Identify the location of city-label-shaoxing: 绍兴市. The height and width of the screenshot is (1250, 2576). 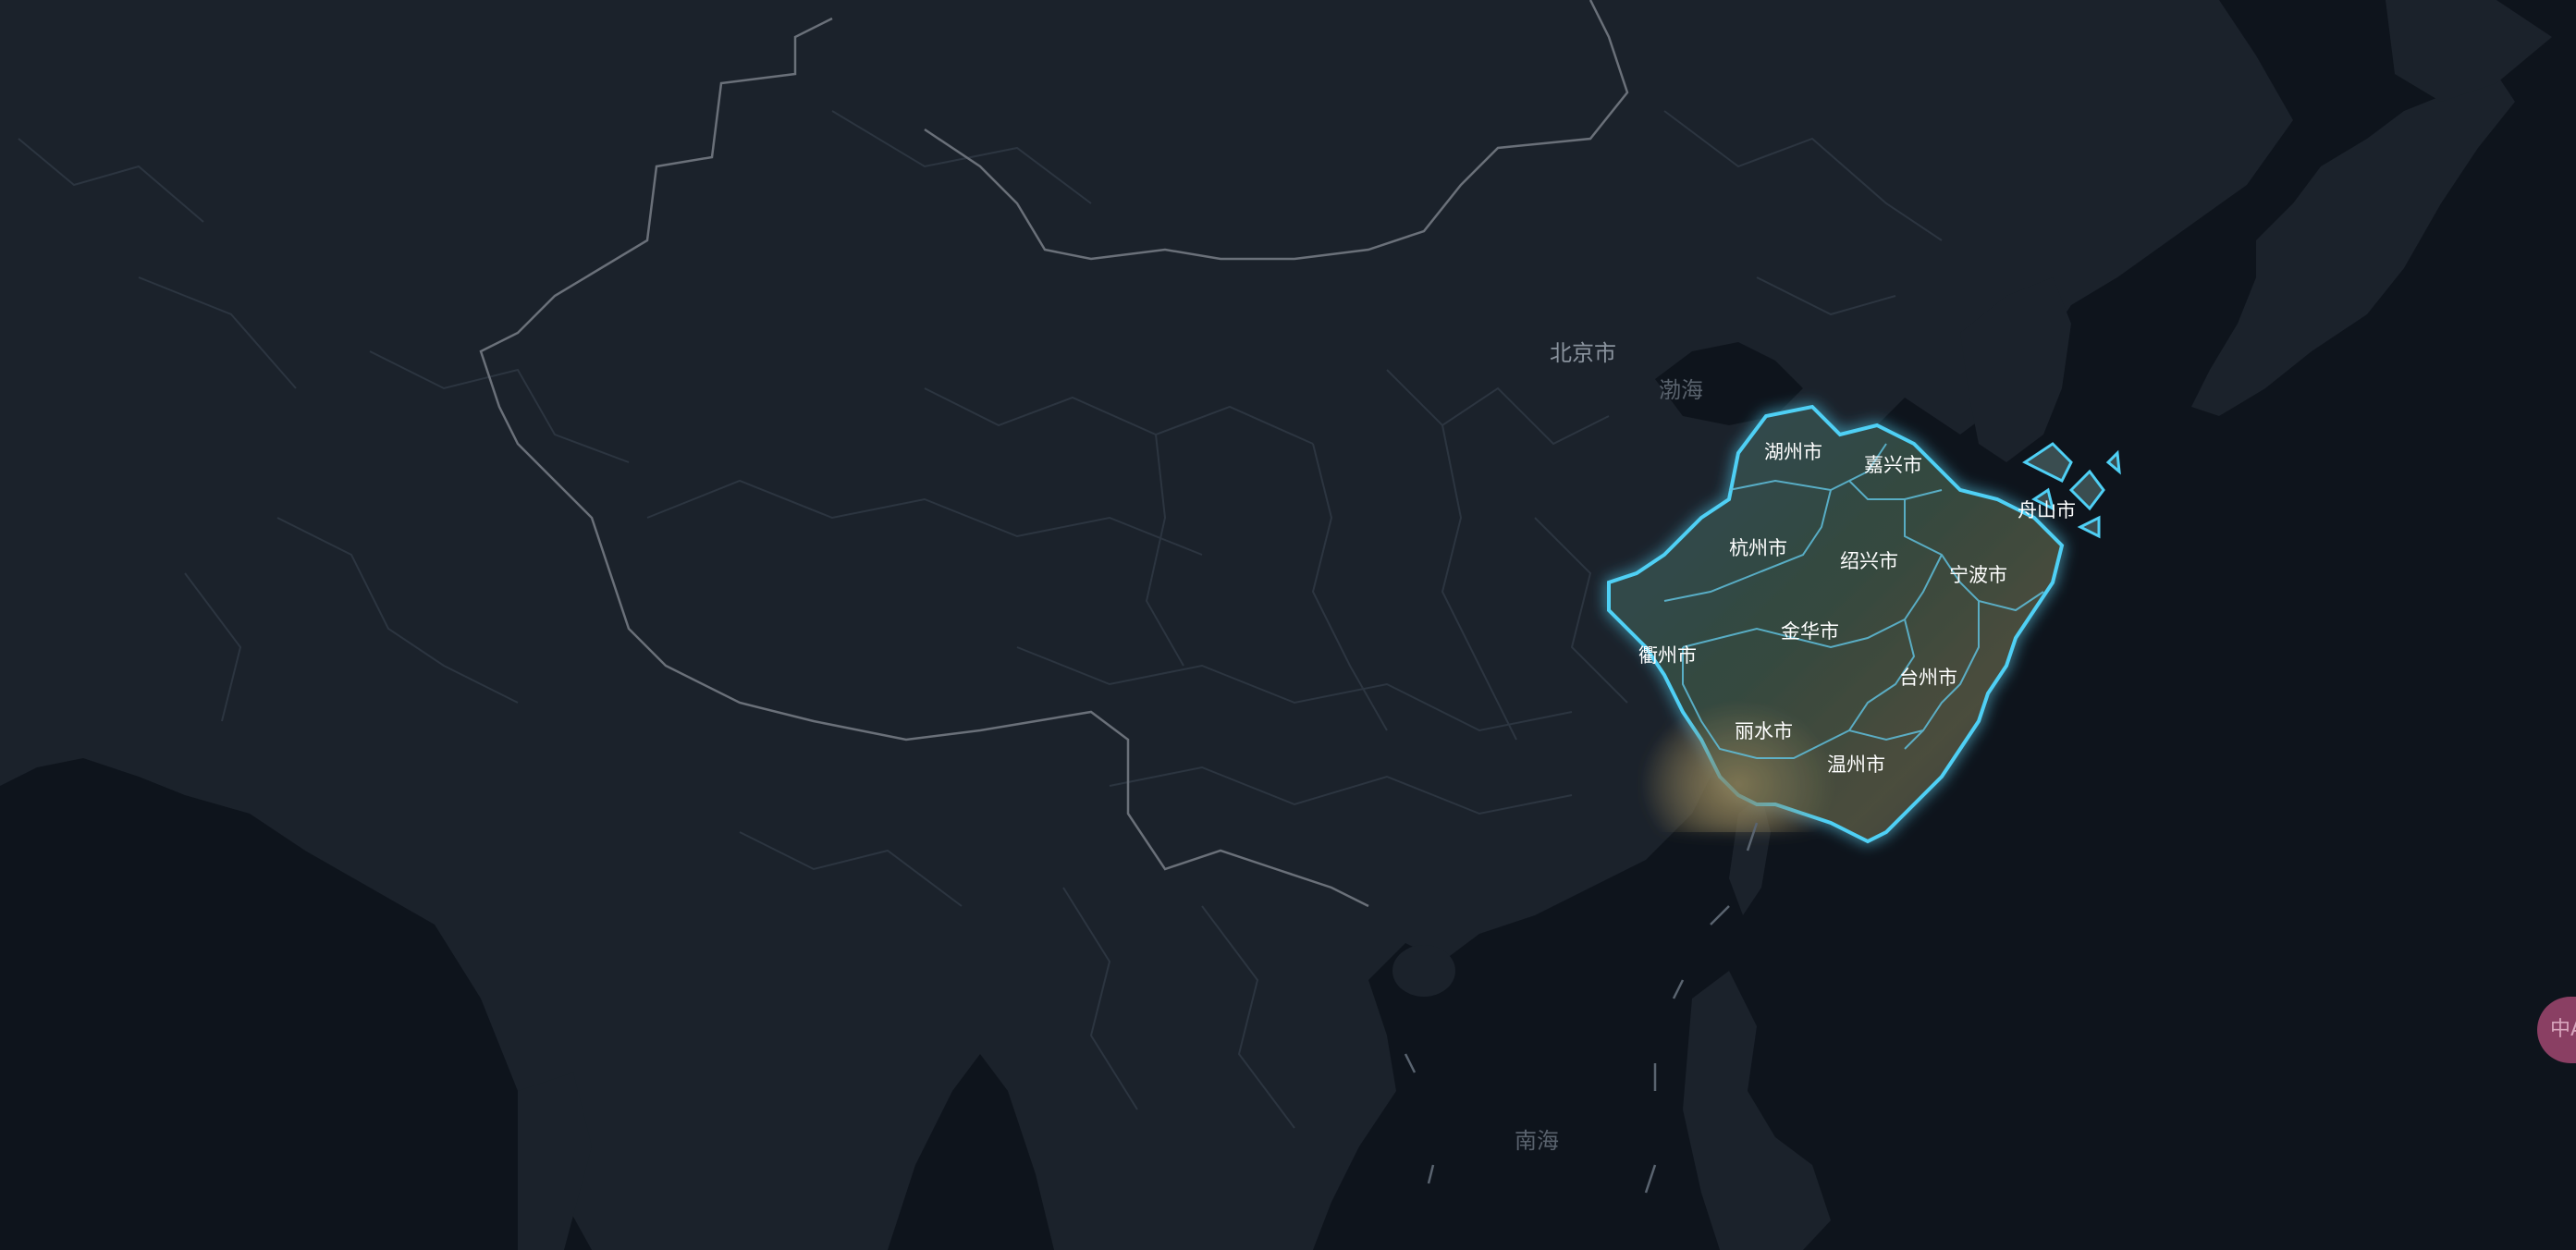
(1869, 561).